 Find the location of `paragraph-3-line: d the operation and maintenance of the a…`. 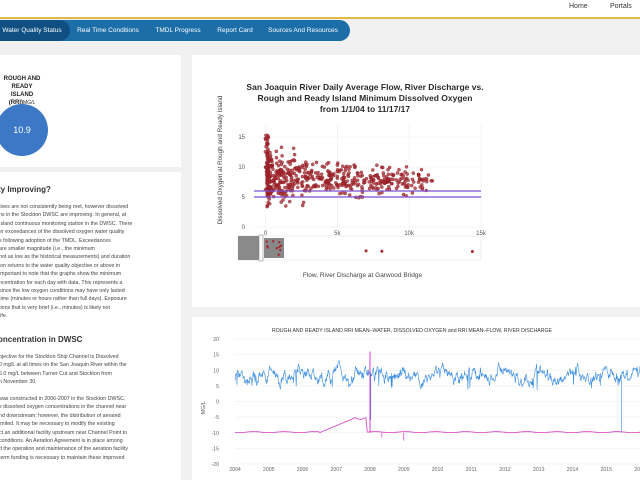

paragraph-3-line: d the operation and maintenance of the a… is located at coordinates (64, 449).